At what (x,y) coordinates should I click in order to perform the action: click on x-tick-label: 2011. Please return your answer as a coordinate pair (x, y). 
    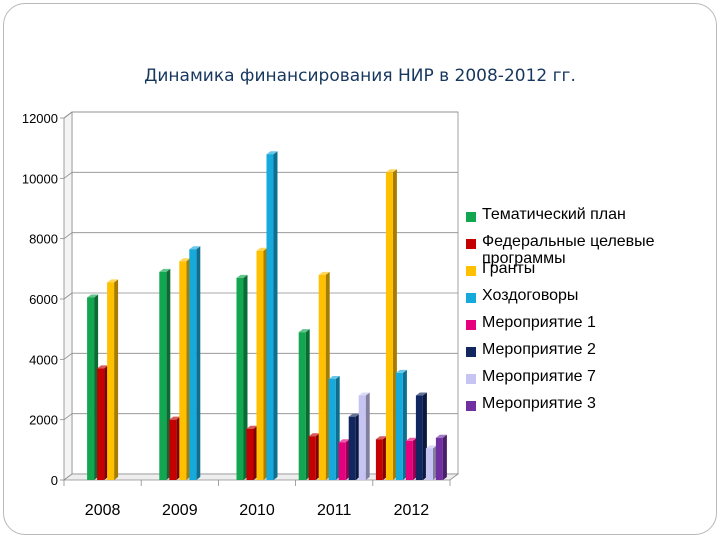
    Looking at the image, I should click on (334, 510).